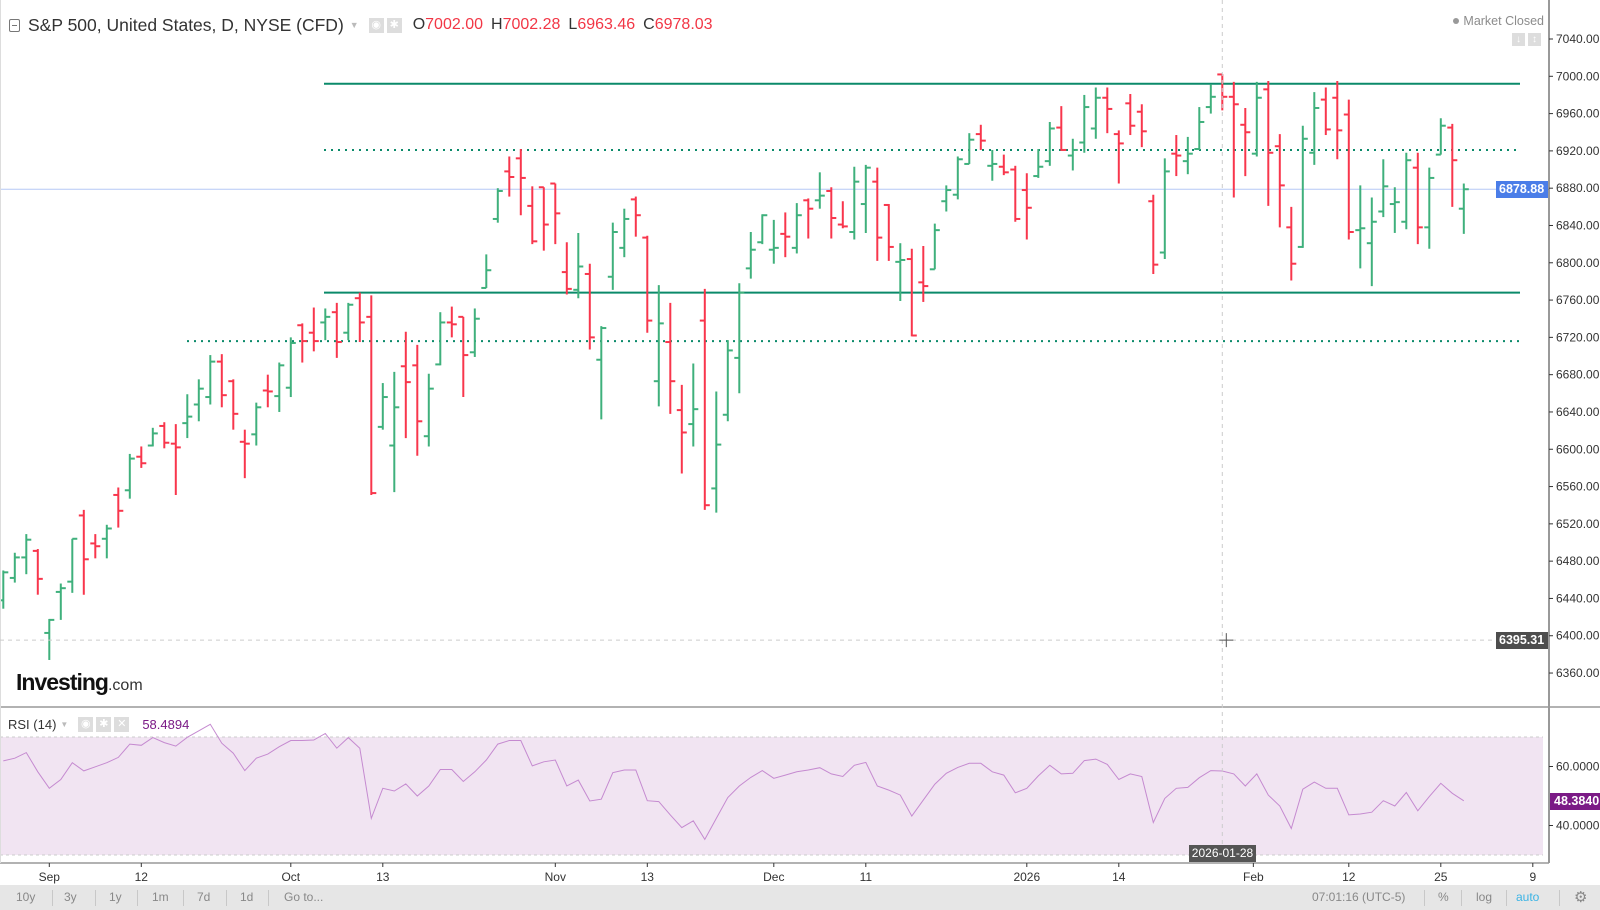  Describe the element at coordinates (1026, 877) in the screenshot. I see `time-tick-label: 2026` at that location.